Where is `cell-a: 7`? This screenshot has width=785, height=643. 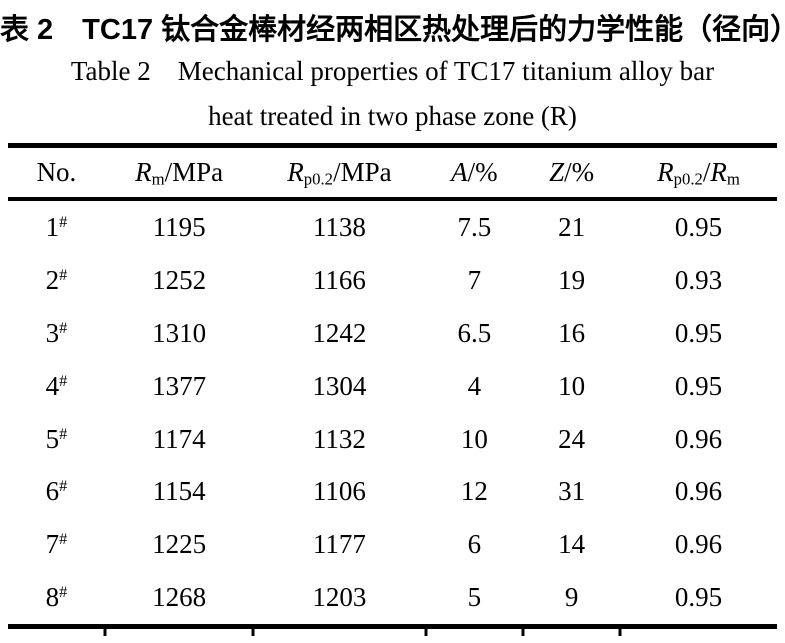 cell-a: 7 is located at coordinates (474, 279).